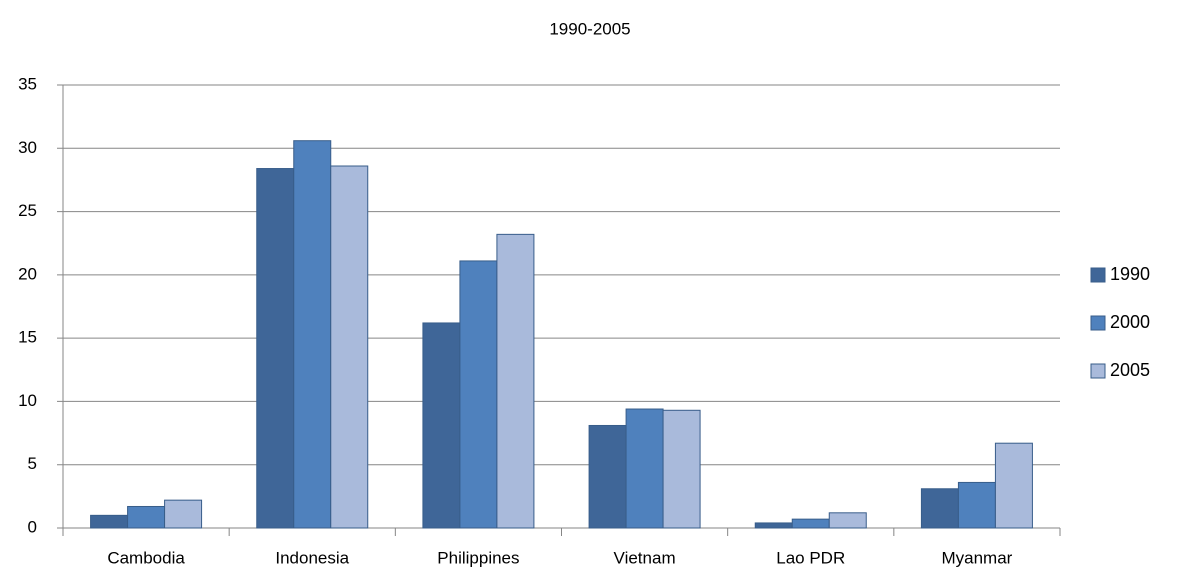  I want to click on legend-label: 2005, so click(1130, 370).